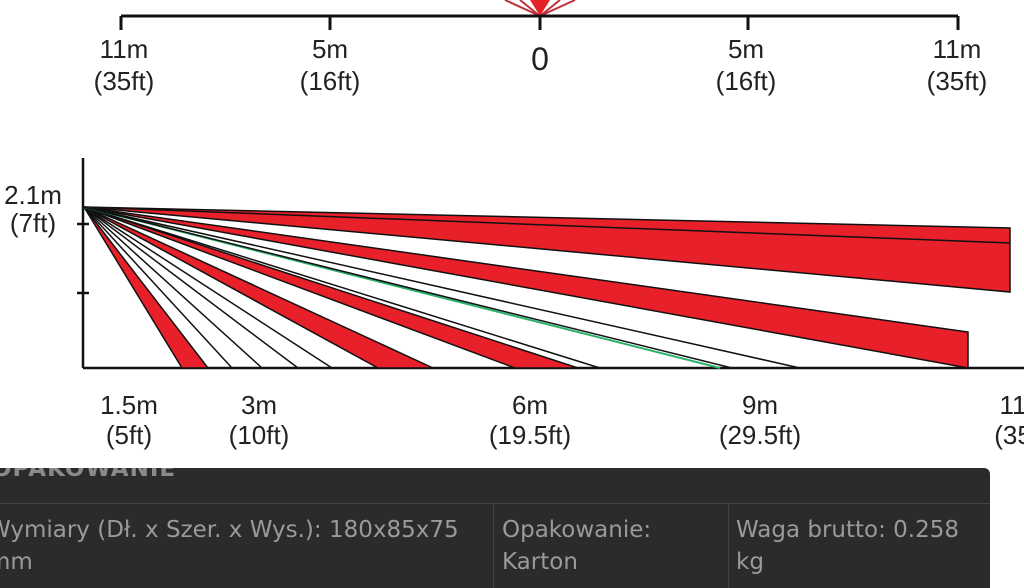 Image resolution: width=1024 pixels, height=588 pixels. I want to click on scale-label: 1.5m, so click(129, 405).